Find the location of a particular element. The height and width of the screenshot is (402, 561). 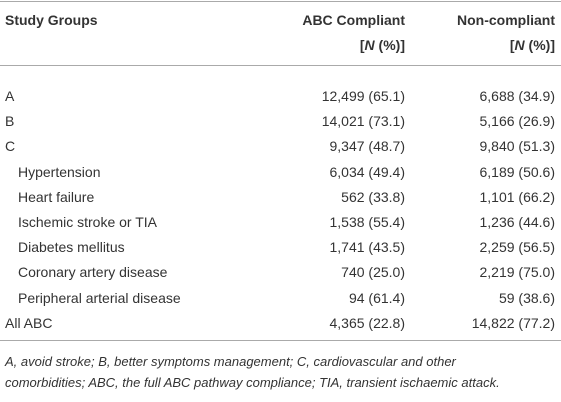

row-label: C is located at coordinates (10, 146).